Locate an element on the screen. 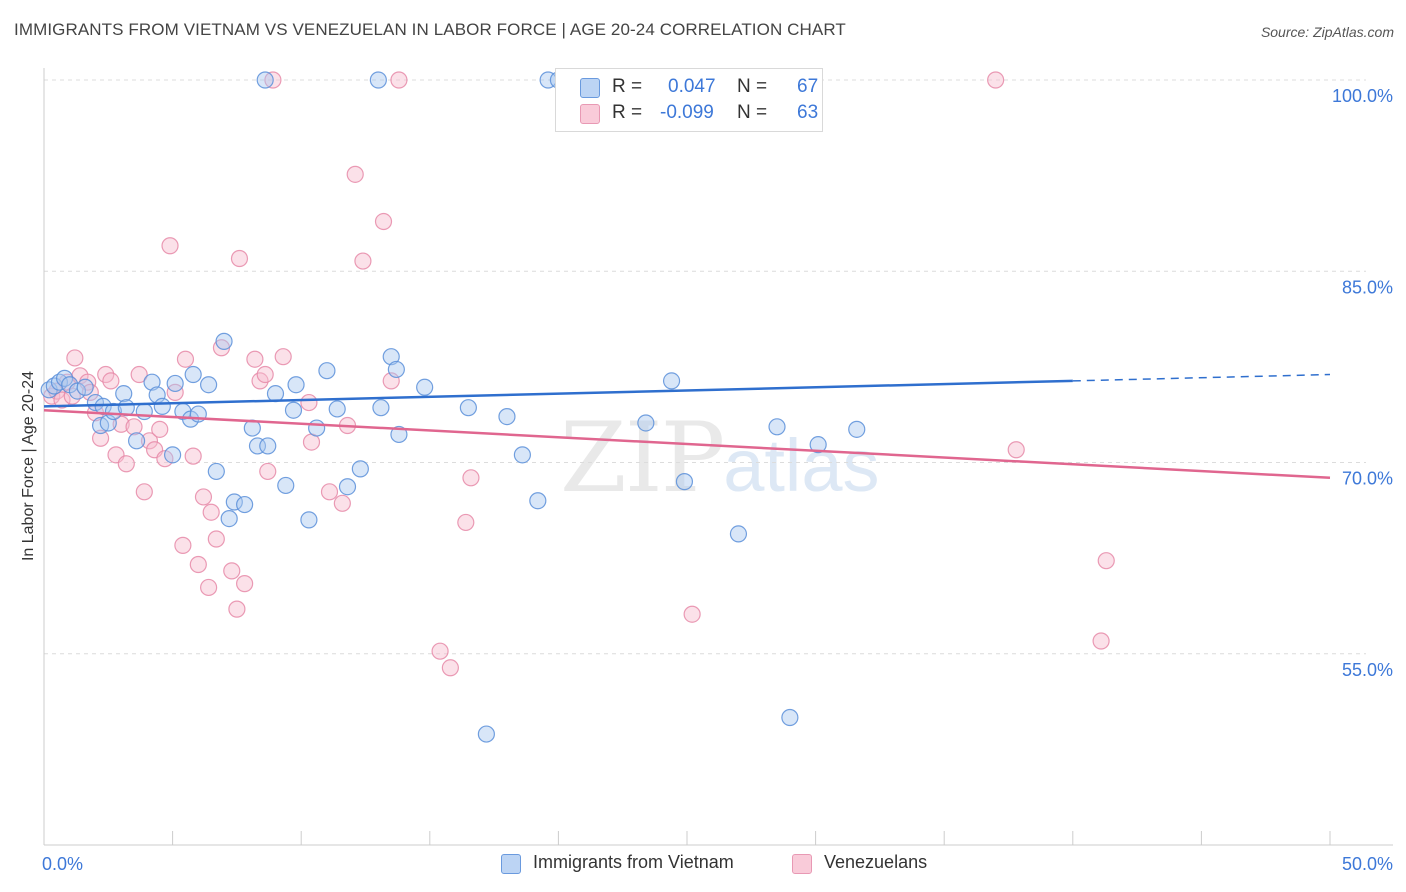  y-tick-label: 85.0% is located at coordinates (1367, 287).